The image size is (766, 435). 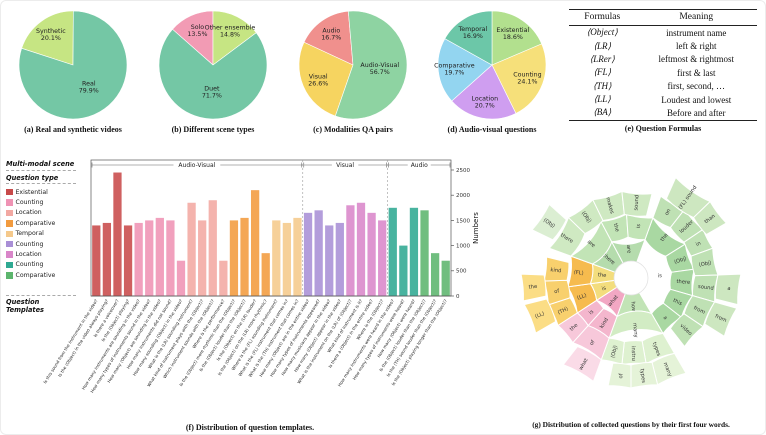 I want to click on svg-text: a, so click(x=665, y=318).